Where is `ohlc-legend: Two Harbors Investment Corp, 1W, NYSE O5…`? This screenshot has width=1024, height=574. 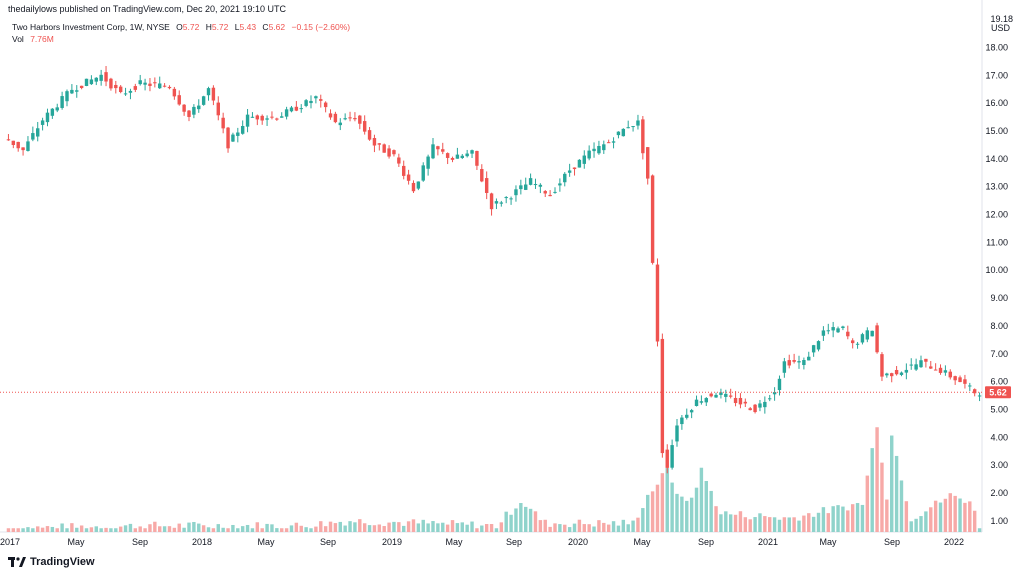 ohlc-legend: Two Harbors Investment Corp, 1W, NYSE O5… is located at coordinates (183, 27).